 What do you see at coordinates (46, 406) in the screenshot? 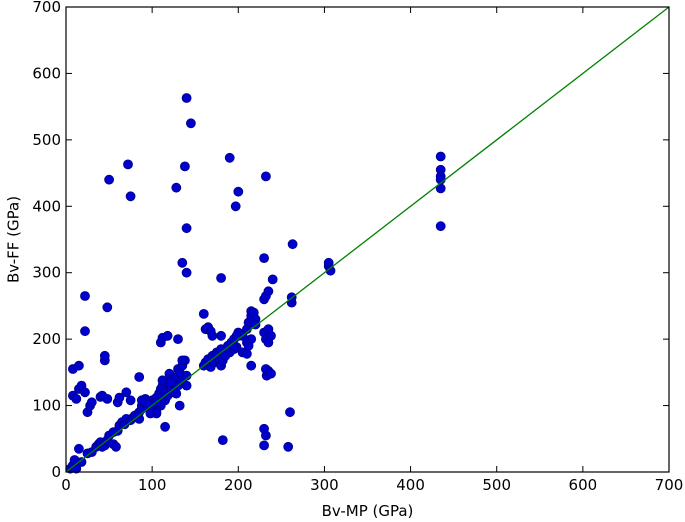
I see `y-tick-label-100: 100` at bounding box center [46, 406].